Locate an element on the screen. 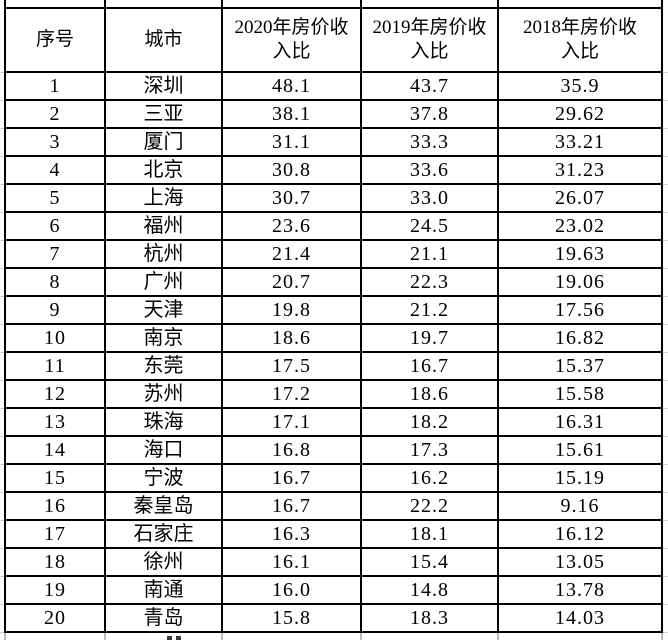 This screenshot has width=668, height=640. ratio-2019-cell: 24.5 is located at coordinates (429, 226).